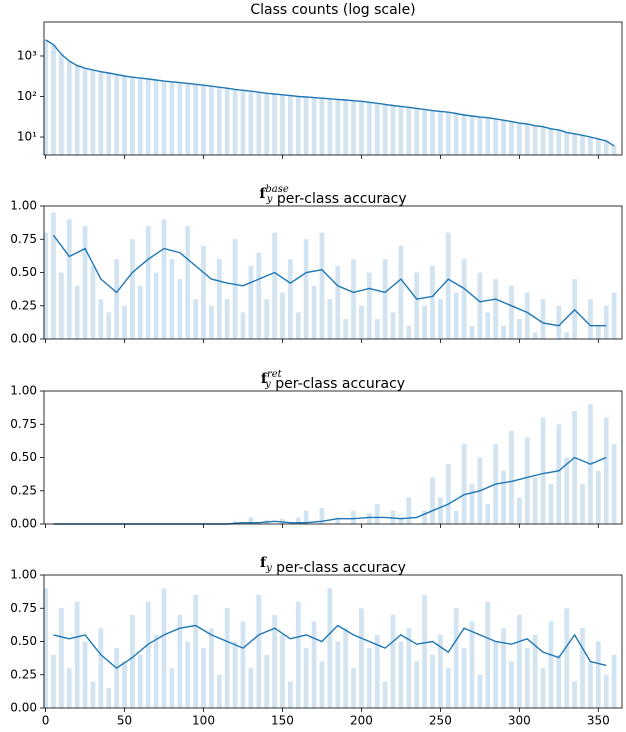 The height and width of the screenshot is (732, 626). Describe the element at coordinates (275, 374) in the screenshot. I see `title-superscript: ret` at that location.